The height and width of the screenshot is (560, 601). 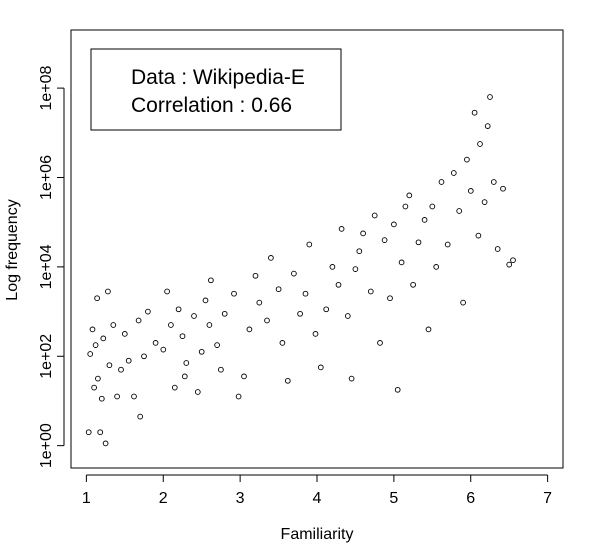 What do you see at coordinates (86, 498) in the screenshot?
I see `x-tick-label: 1` at bounding box center [86, 498].